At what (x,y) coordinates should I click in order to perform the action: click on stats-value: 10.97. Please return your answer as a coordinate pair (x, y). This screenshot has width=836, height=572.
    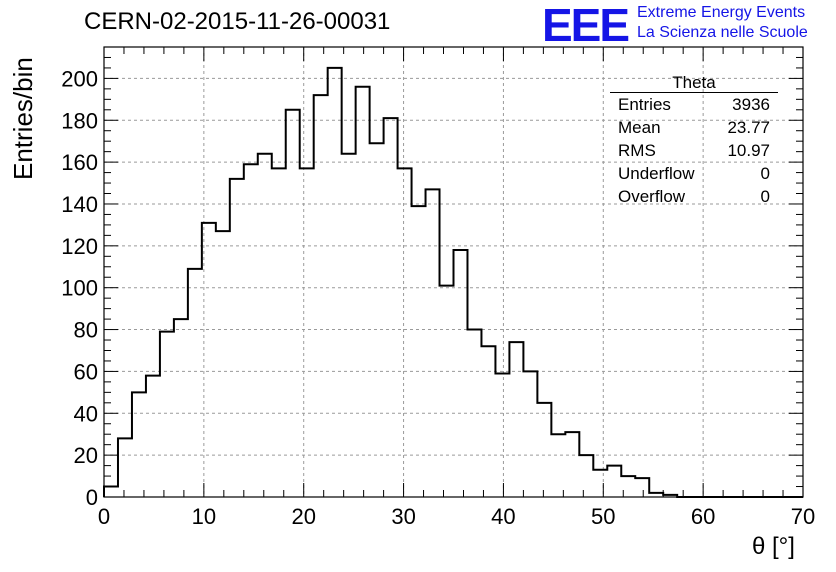
    Looking at the image, I should click on (748, 150).